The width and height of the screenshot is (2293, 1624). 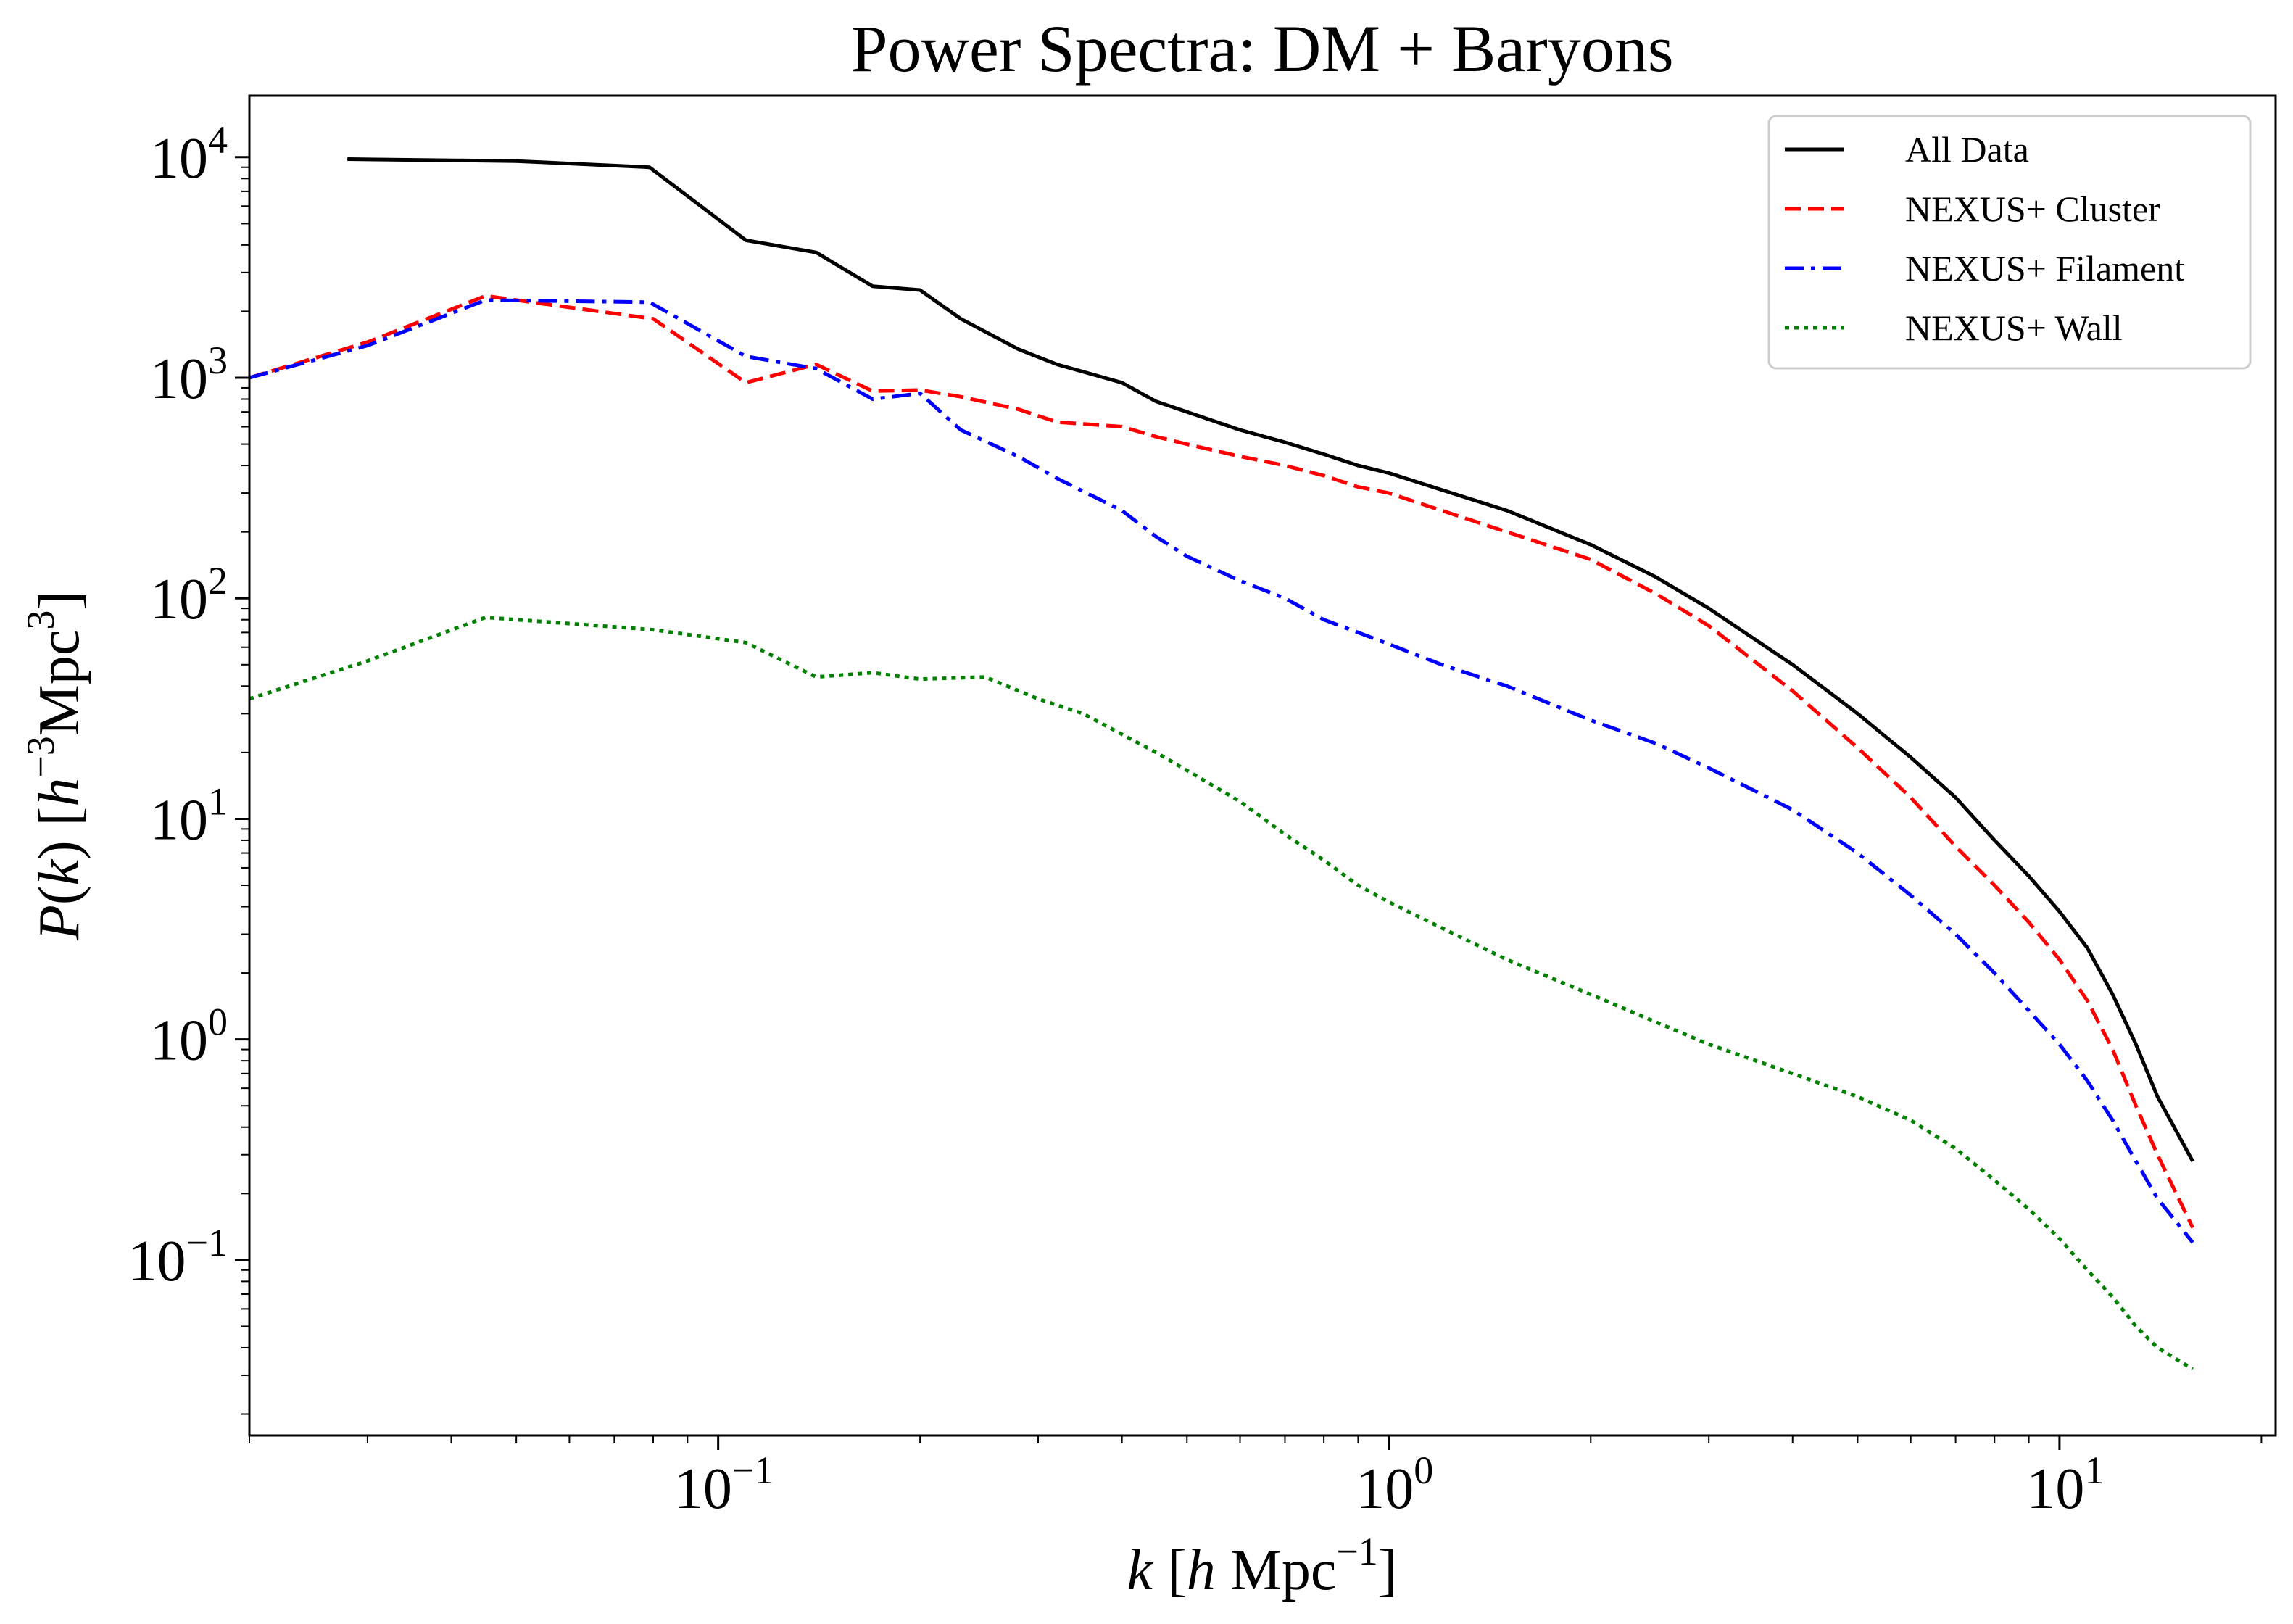 I want to click on y-tick-label-exp: 3, so click(x=218, y=361).